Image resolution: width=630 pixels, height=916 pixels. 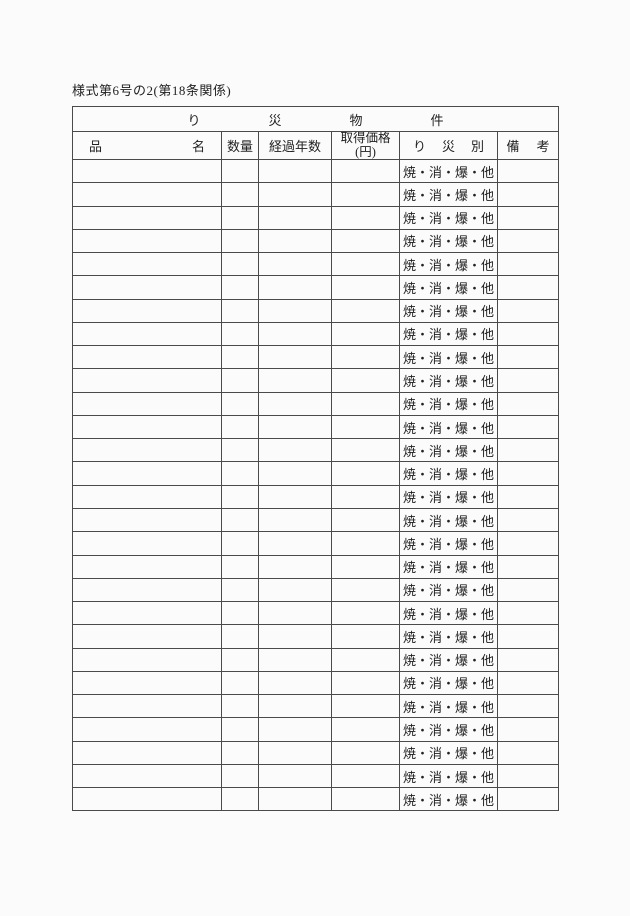 What do you see at coordinates (275, 120) in the screenshot?
I see `title-char: 災` at bounding box center [275, 120].